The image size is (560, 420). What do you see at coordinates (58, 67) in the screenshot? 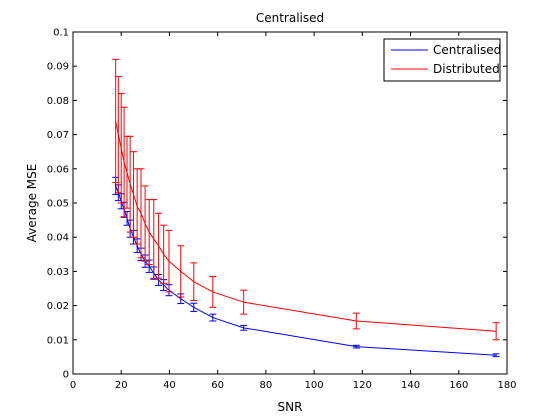
I see `y-tick-label: 0.09` at bounding box center [58, 67].